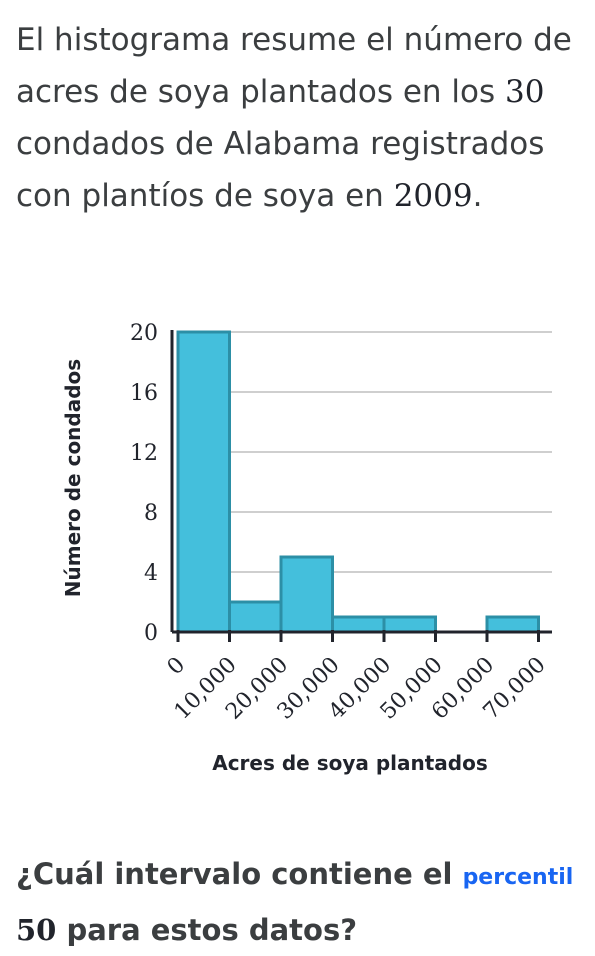  Describe the element at coordinates (151, 573) in the screenshot. I see `y-tick-label: 4` at that location.